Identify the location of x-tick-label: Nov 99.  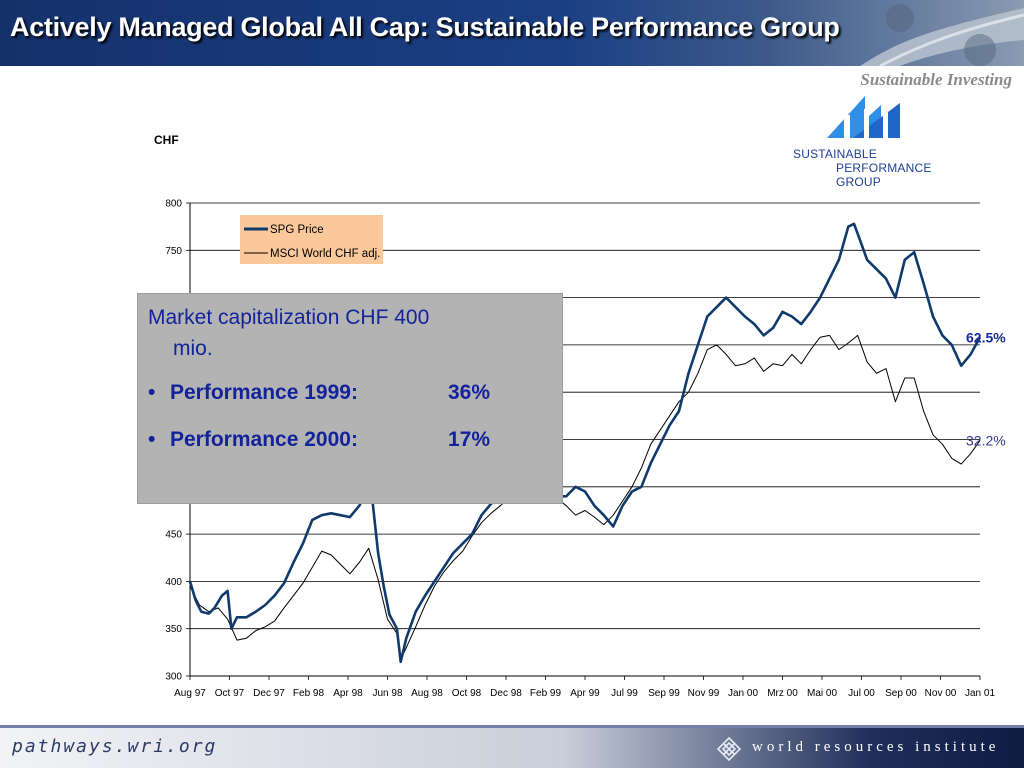
(704, 693).